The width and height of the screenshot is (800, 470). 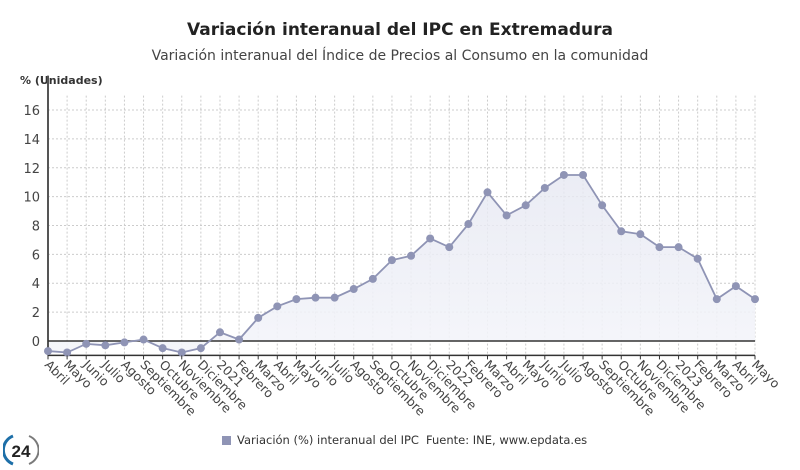 I want to click on y-tick-label: 16, so click(x=31, y=111).